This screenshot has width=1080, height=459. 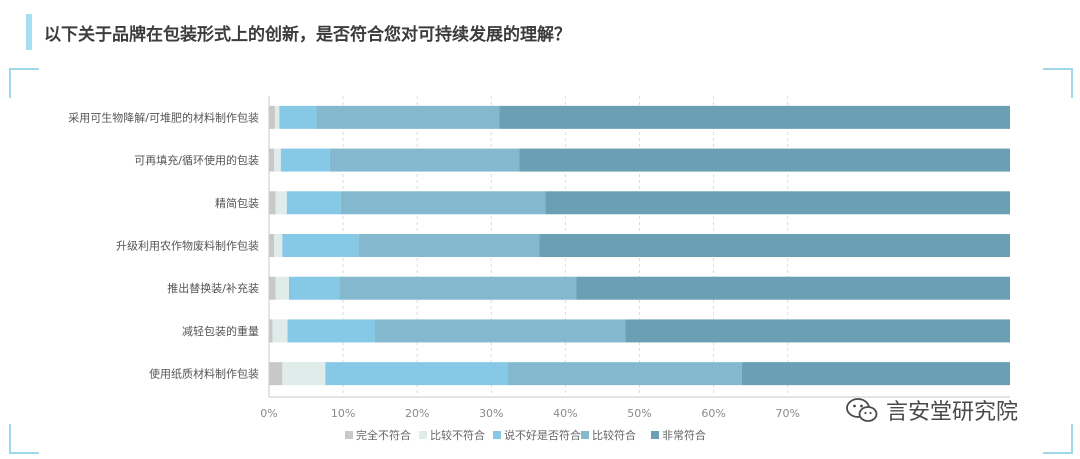 I want to click on category-label: 精简包装, so click(x=237, y=203).